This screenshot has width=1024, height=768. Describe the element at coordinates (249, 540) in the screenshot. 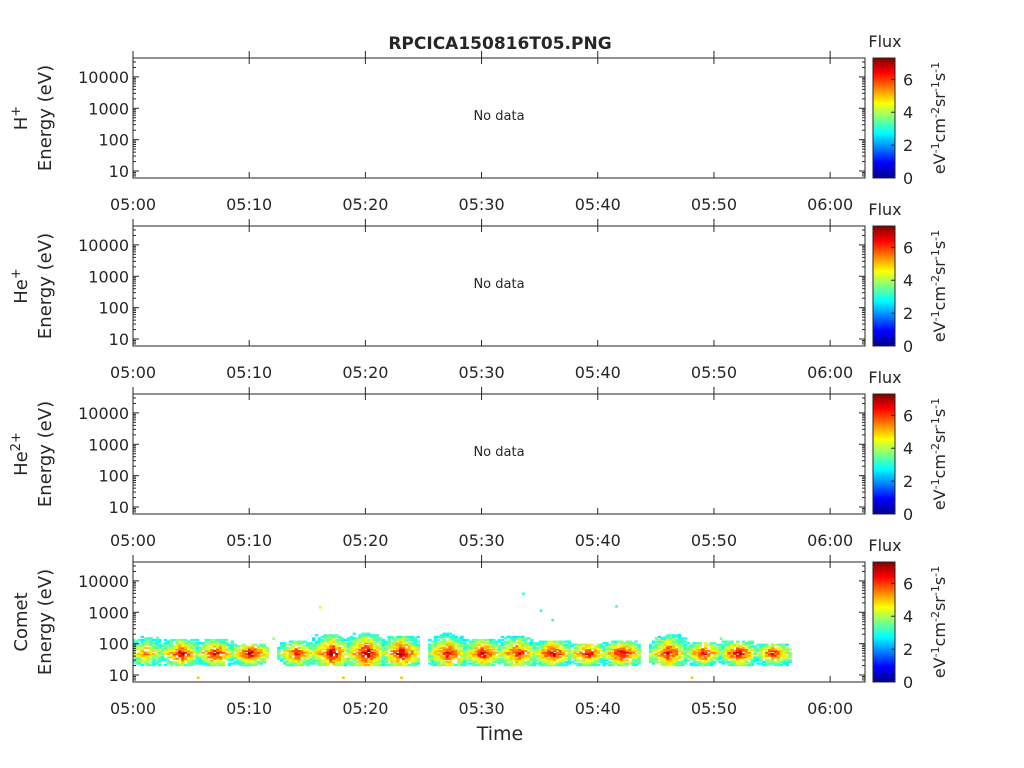

I see `x-tick-label: 05:10` at that location.